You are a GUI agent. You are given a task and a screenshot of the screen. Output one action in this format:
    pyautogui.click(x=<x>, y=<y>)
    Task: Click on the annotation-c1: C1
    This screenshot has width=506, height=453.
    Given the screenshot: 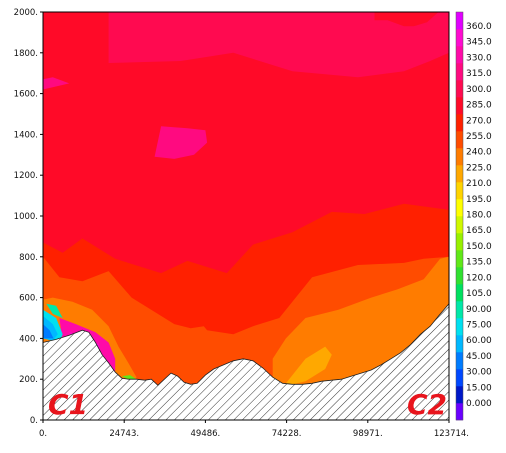 What is the action you would take?
    pyautogui.click(x=68, y=404)
    